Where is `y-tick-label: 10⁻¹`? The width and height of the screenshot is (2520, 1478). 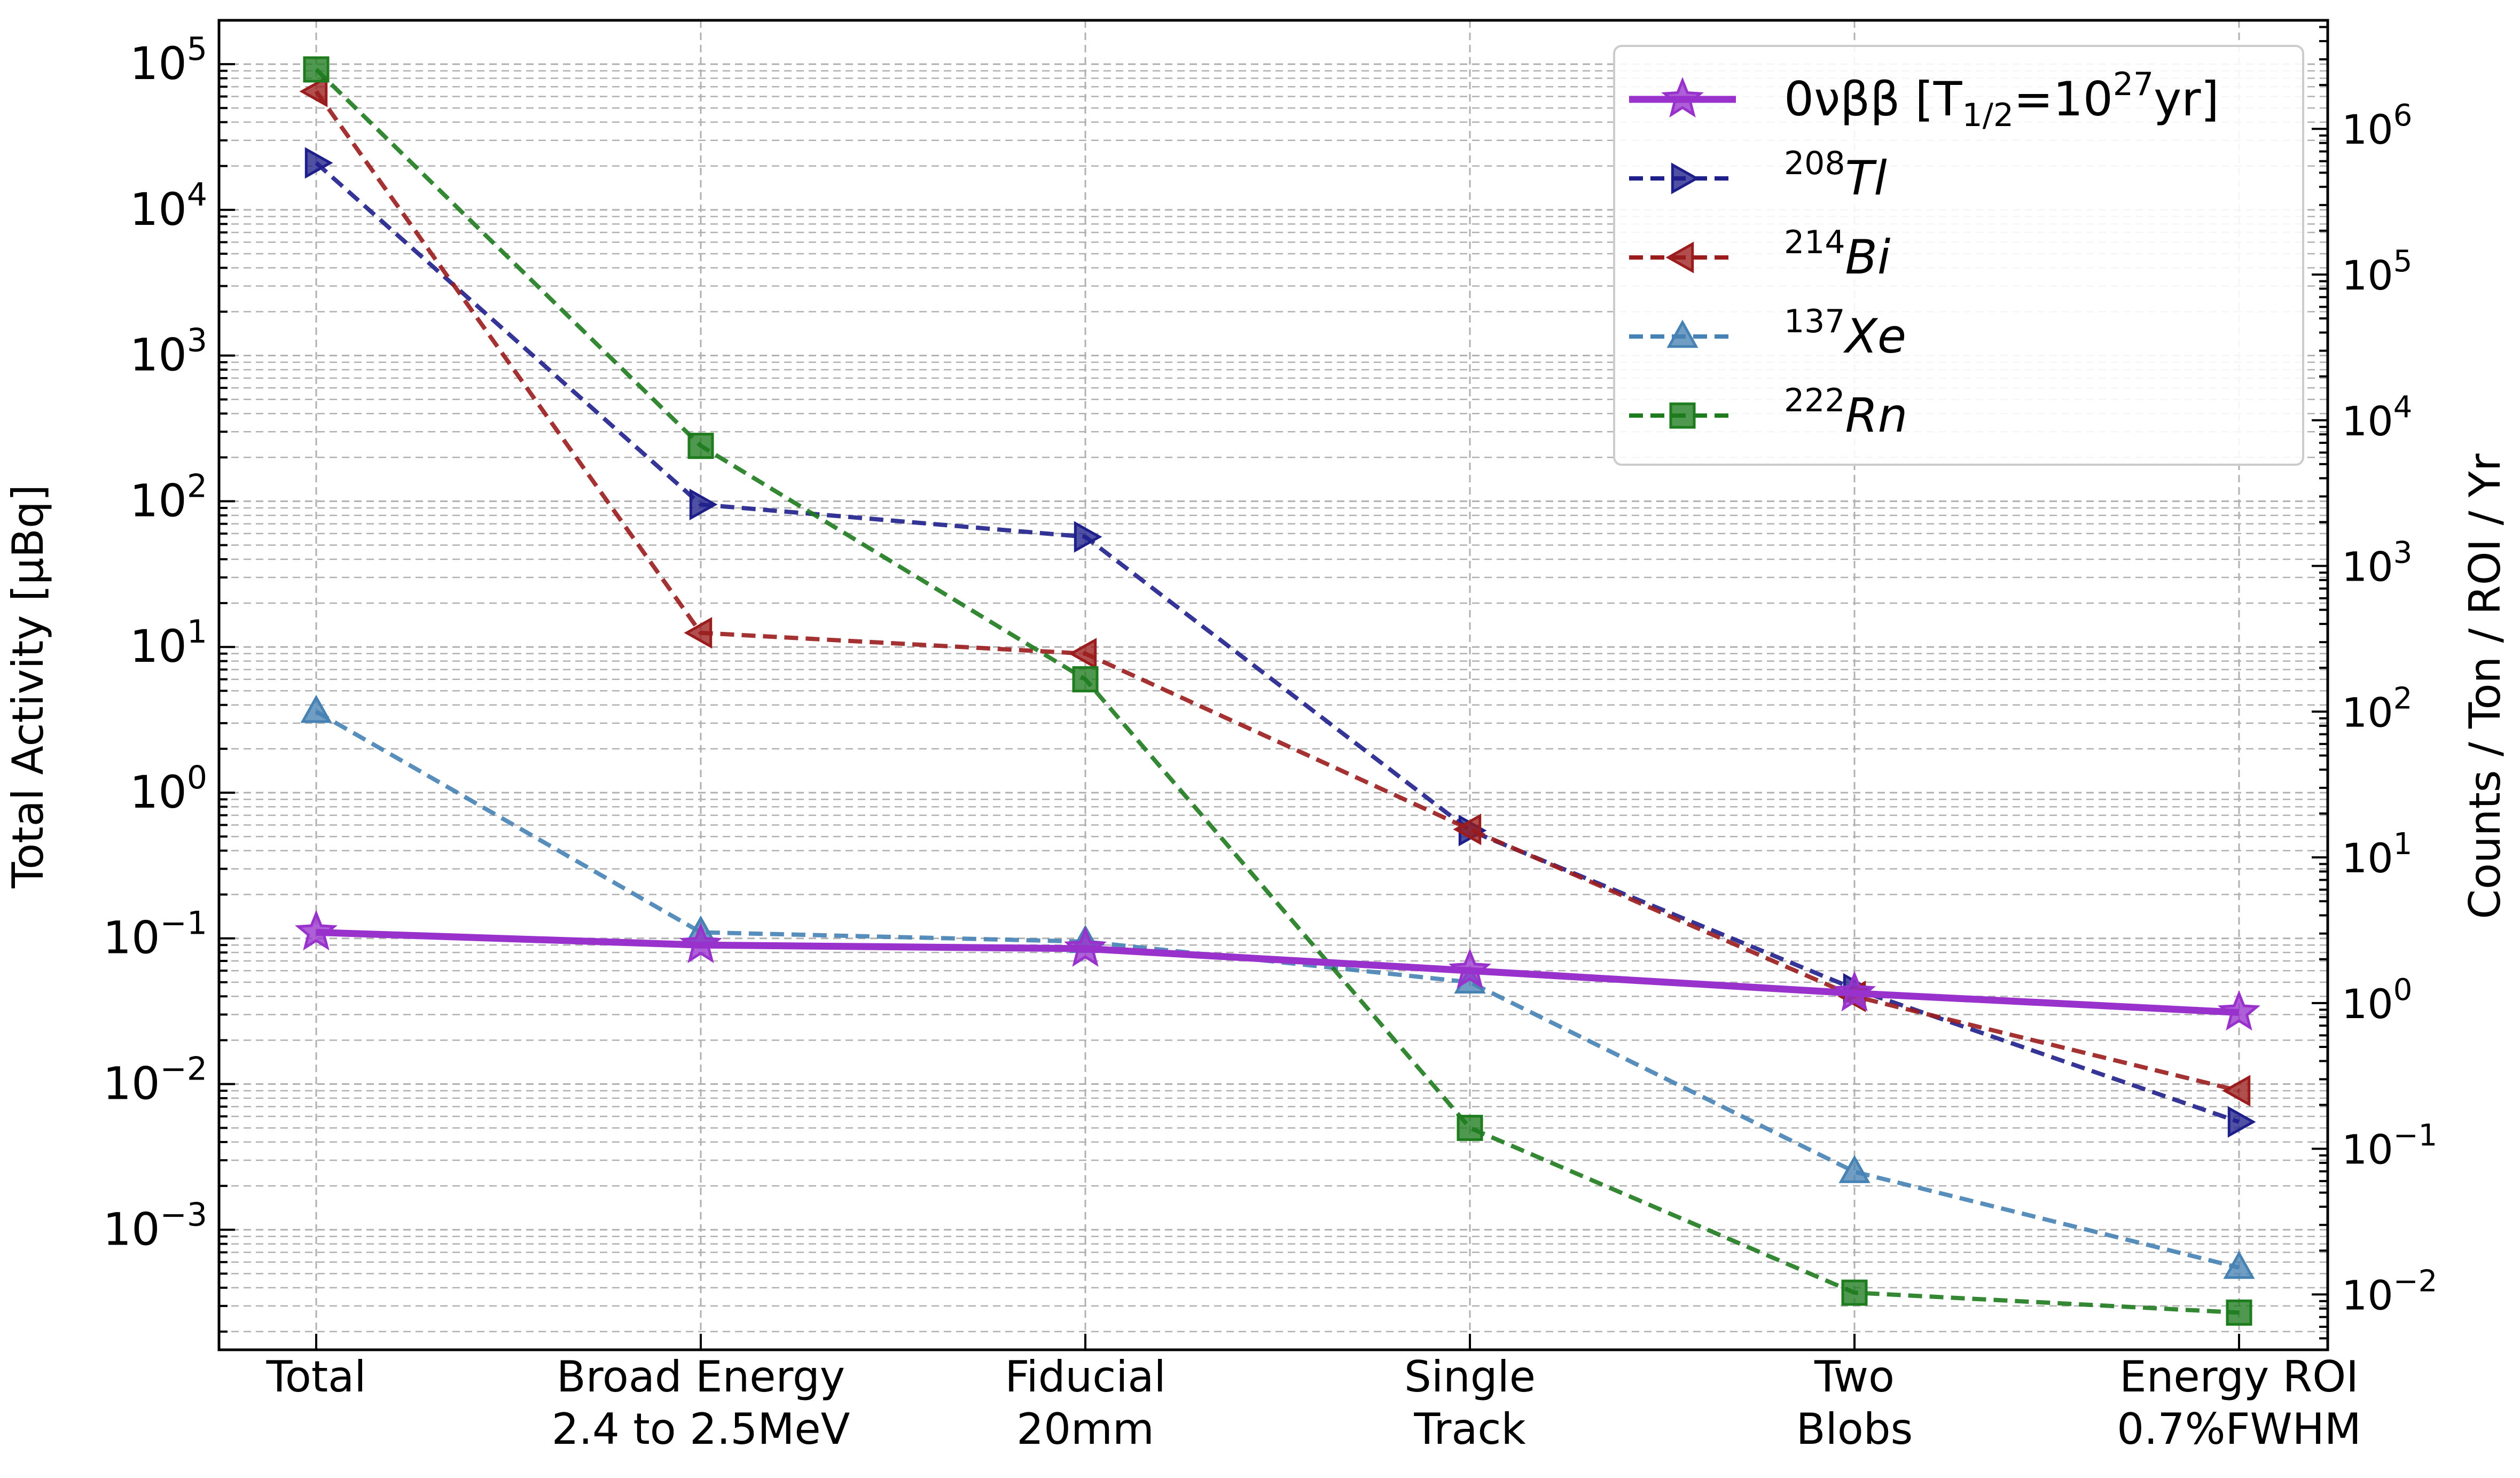
y-tick-label: 10⁻¹ is located at coordinates (155, 935).